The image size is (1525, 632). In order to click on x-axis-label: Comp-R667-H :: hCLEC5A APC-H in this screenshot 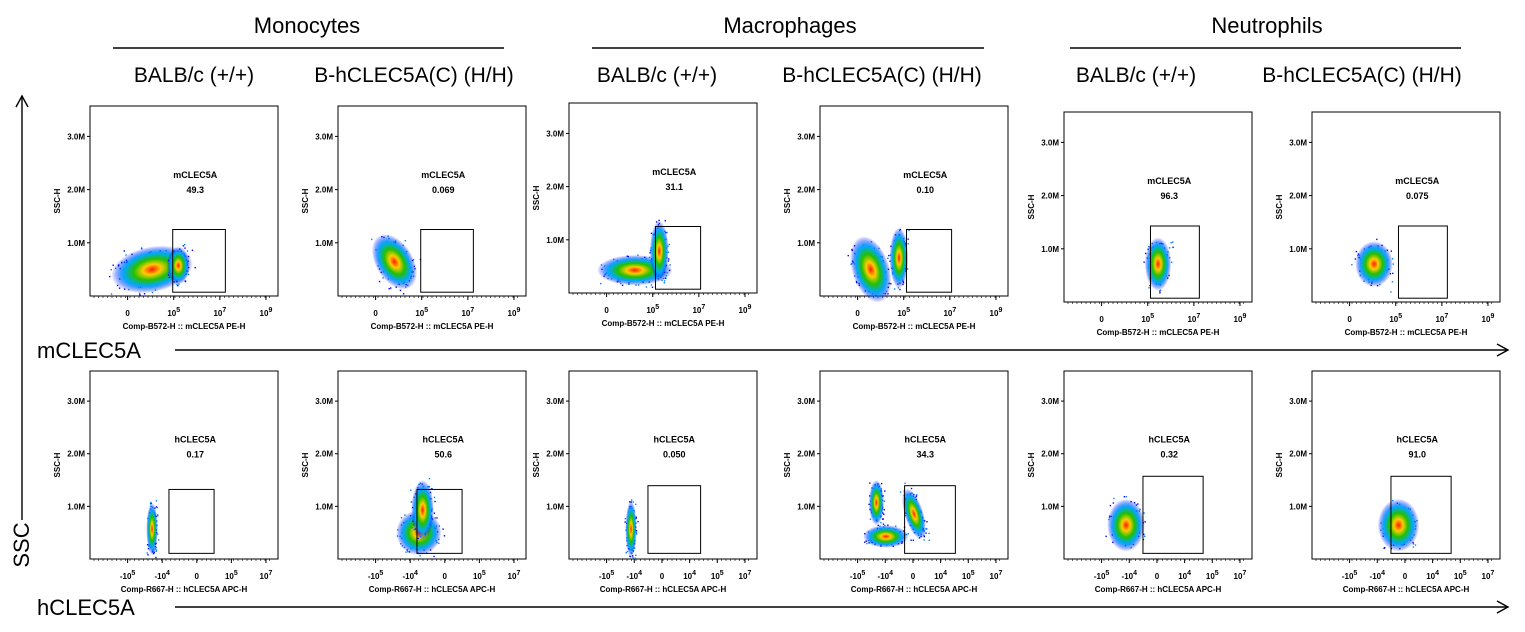, I will do `click(1406, 589)`.